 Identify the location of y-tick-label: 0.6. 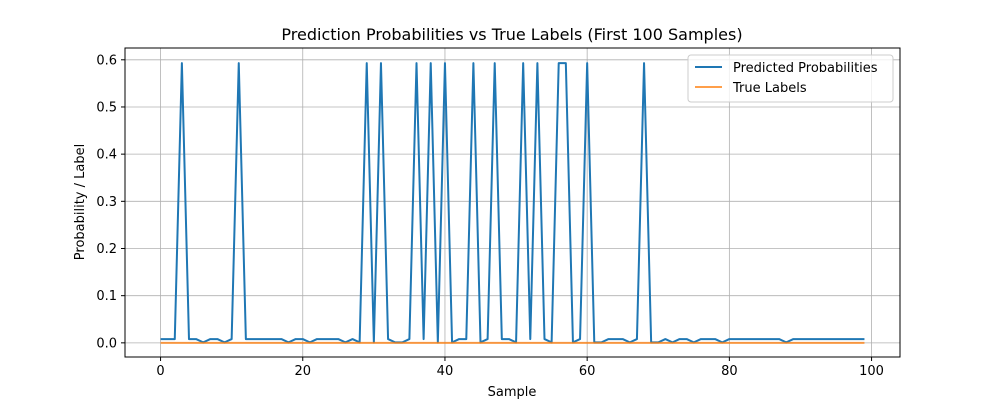
(106, 60).